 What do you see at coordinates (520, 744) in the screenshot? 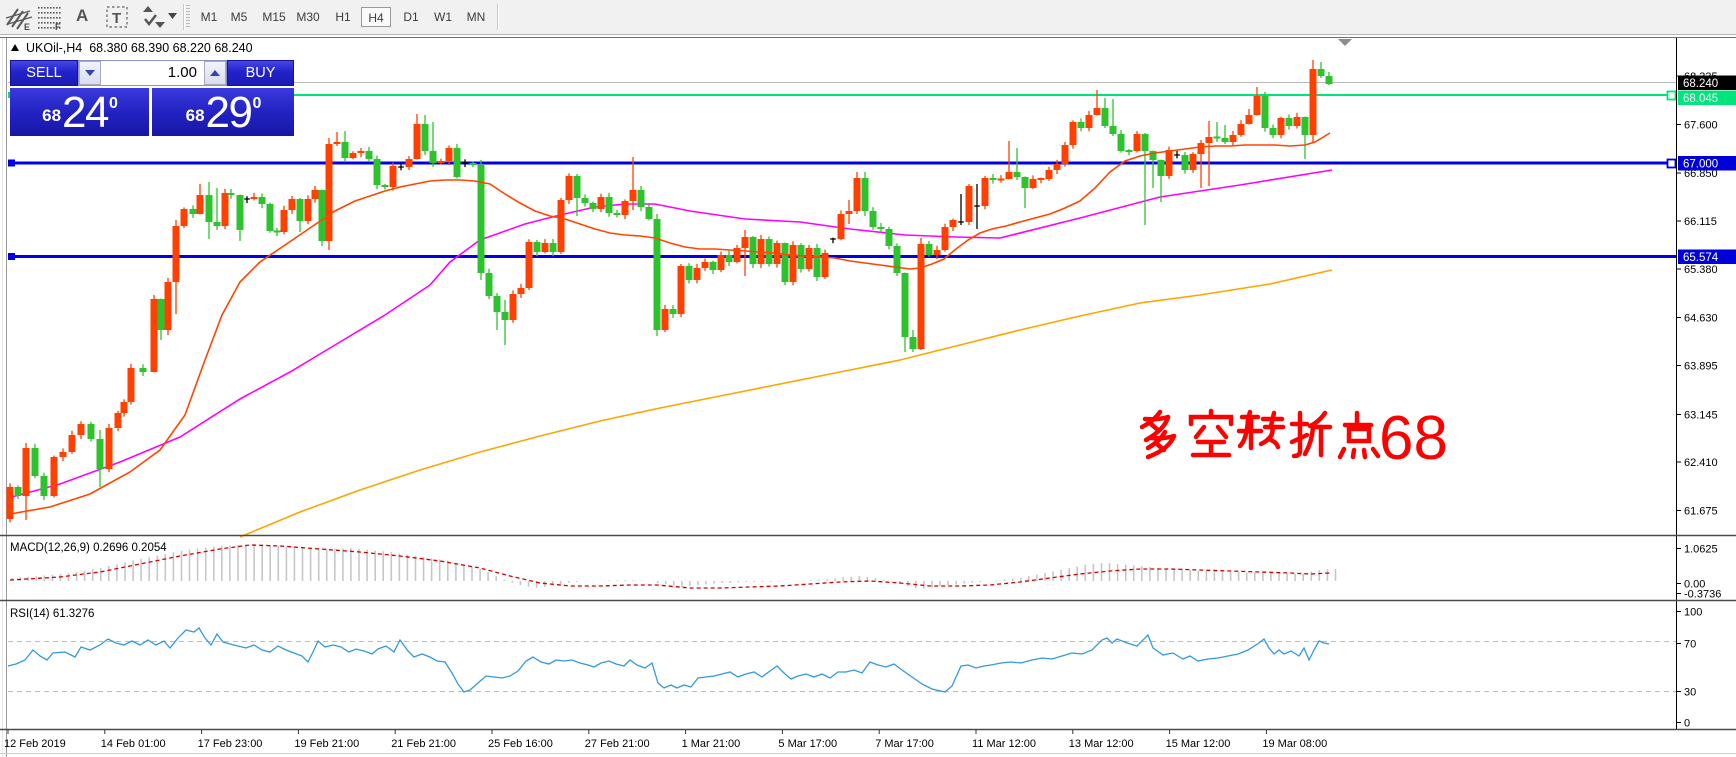
I see `svg-text: 25 Feb 16:00` at bounding box center [520, 744].